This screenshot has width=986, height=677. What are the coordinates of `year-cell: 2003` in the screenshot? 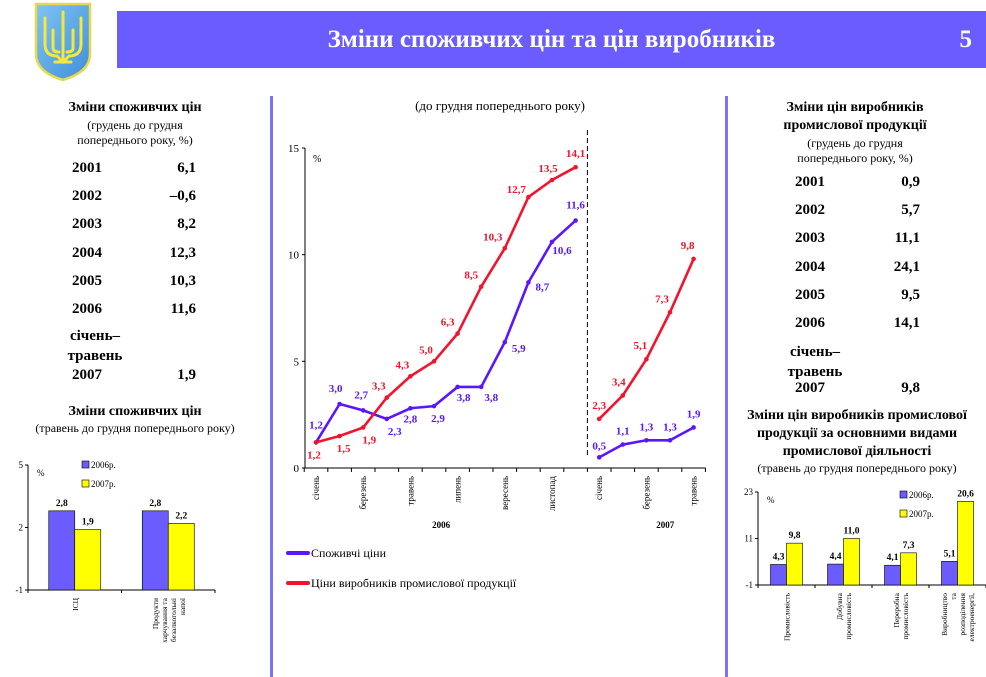 It's located at (87, 224).